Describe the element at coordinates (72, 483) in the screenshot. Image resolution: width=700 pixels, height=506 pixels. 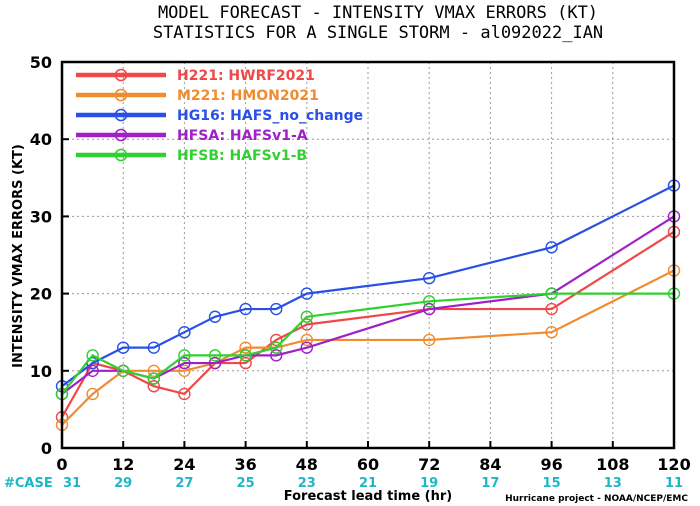
I see `case-count: 31` at that location.